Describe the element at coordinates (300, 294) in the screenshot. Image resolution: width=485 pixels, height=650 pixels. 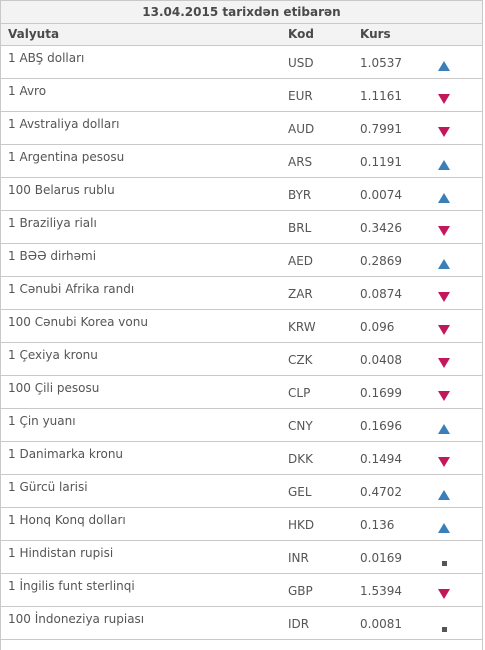
I see `currency-code: ZAR` at that location.